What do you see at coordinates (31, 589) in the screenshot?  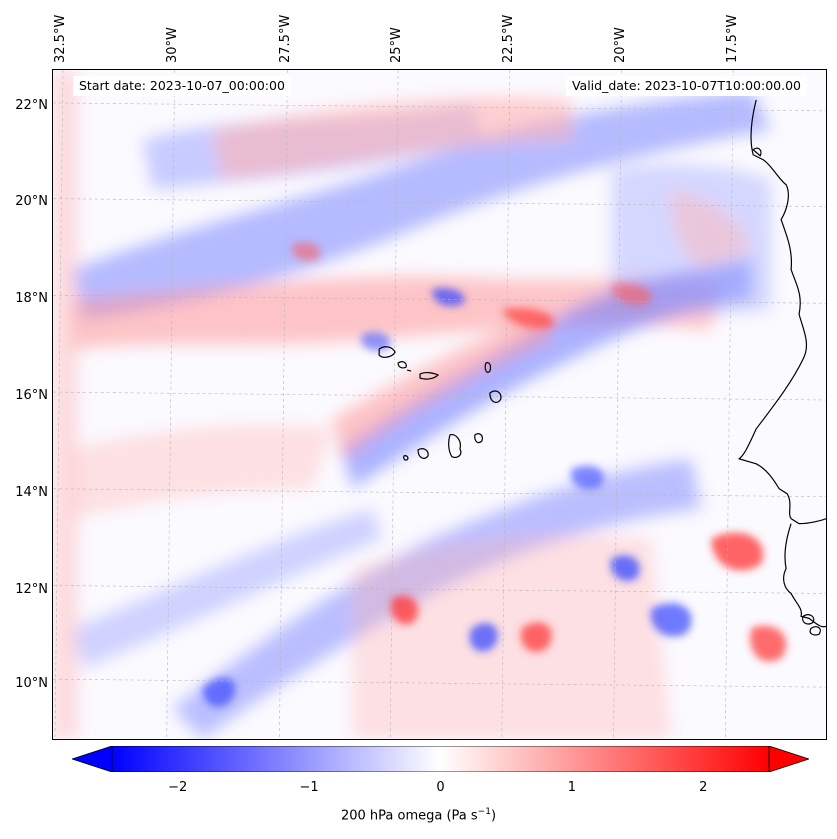 I see `latitude-label: 12°N` at bounding box center [31, 589].